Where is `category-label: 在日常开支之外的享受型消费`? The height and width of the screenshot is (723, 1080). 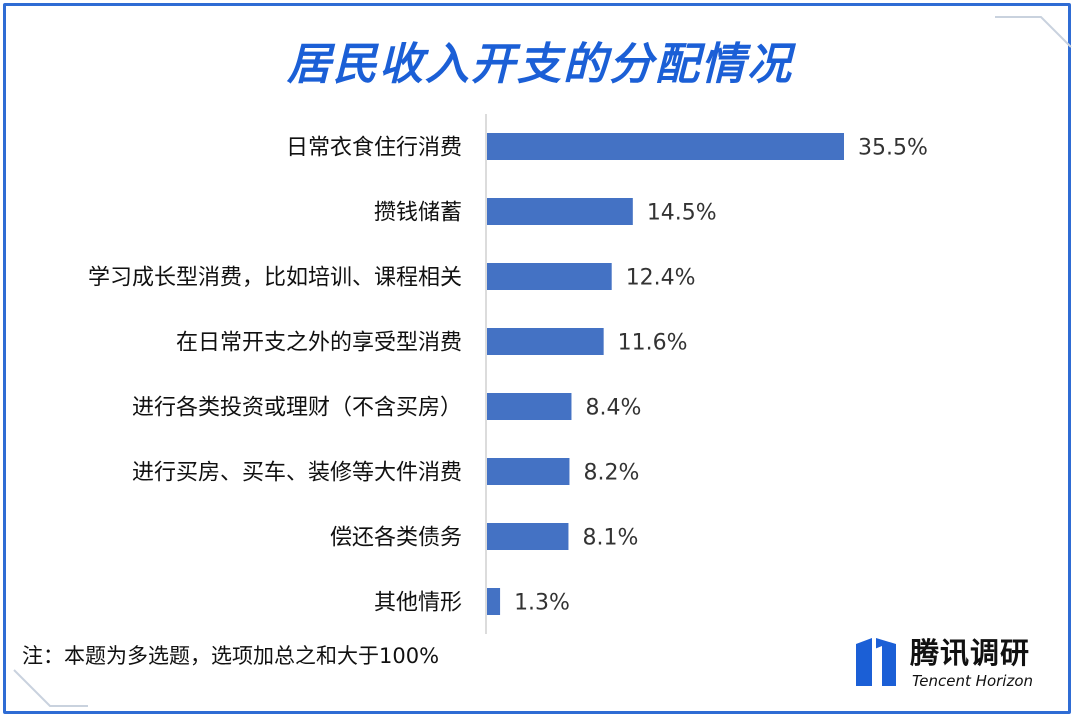 category-label: 在日常开支之外的享受型消费 is located at coordinates (319, 343).